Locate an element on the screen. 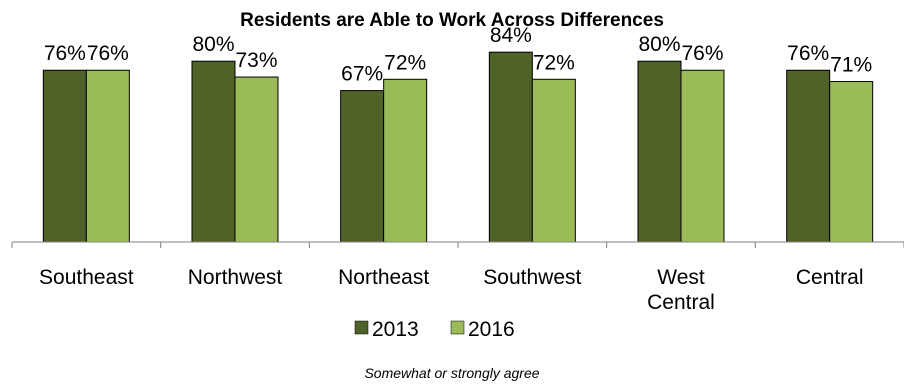 Image resolution: width=904 pixels, height=385 pixels. category-label-southwest: Southwest is located at coordinates (532, 277).